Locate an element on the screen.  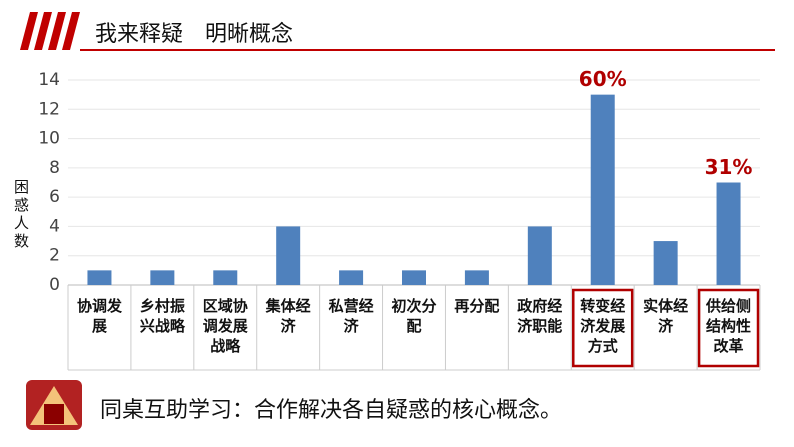
annotation: 60% is located at coordinates (603, 79).